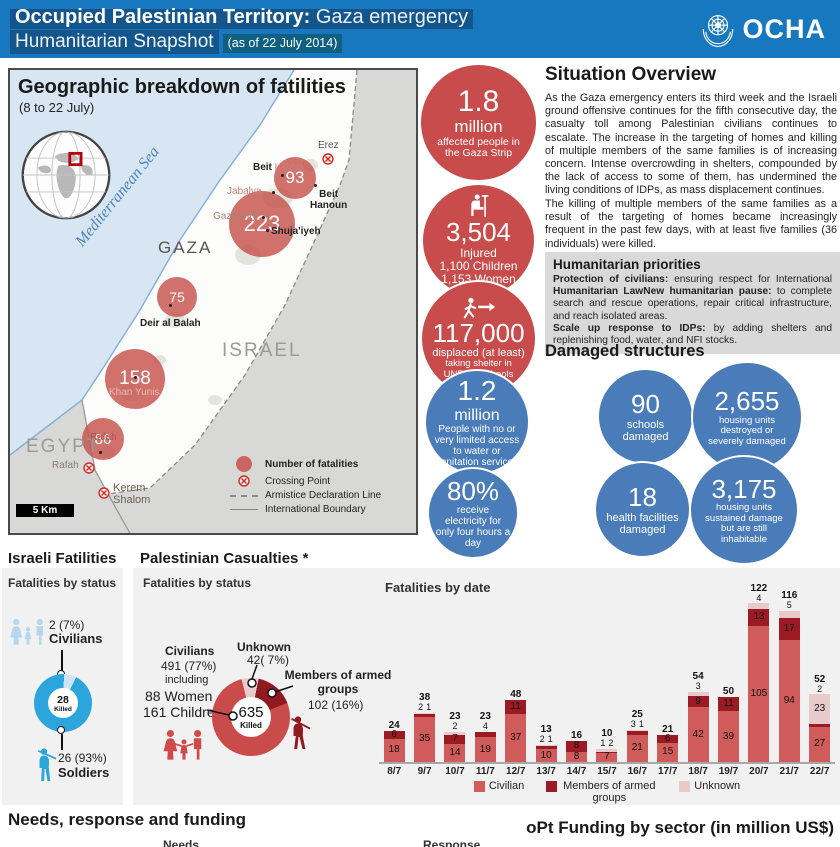 The width and height of the screenshot is (840, 847). I want to click on palestinian-women: 88 Women, so click(179, 696).